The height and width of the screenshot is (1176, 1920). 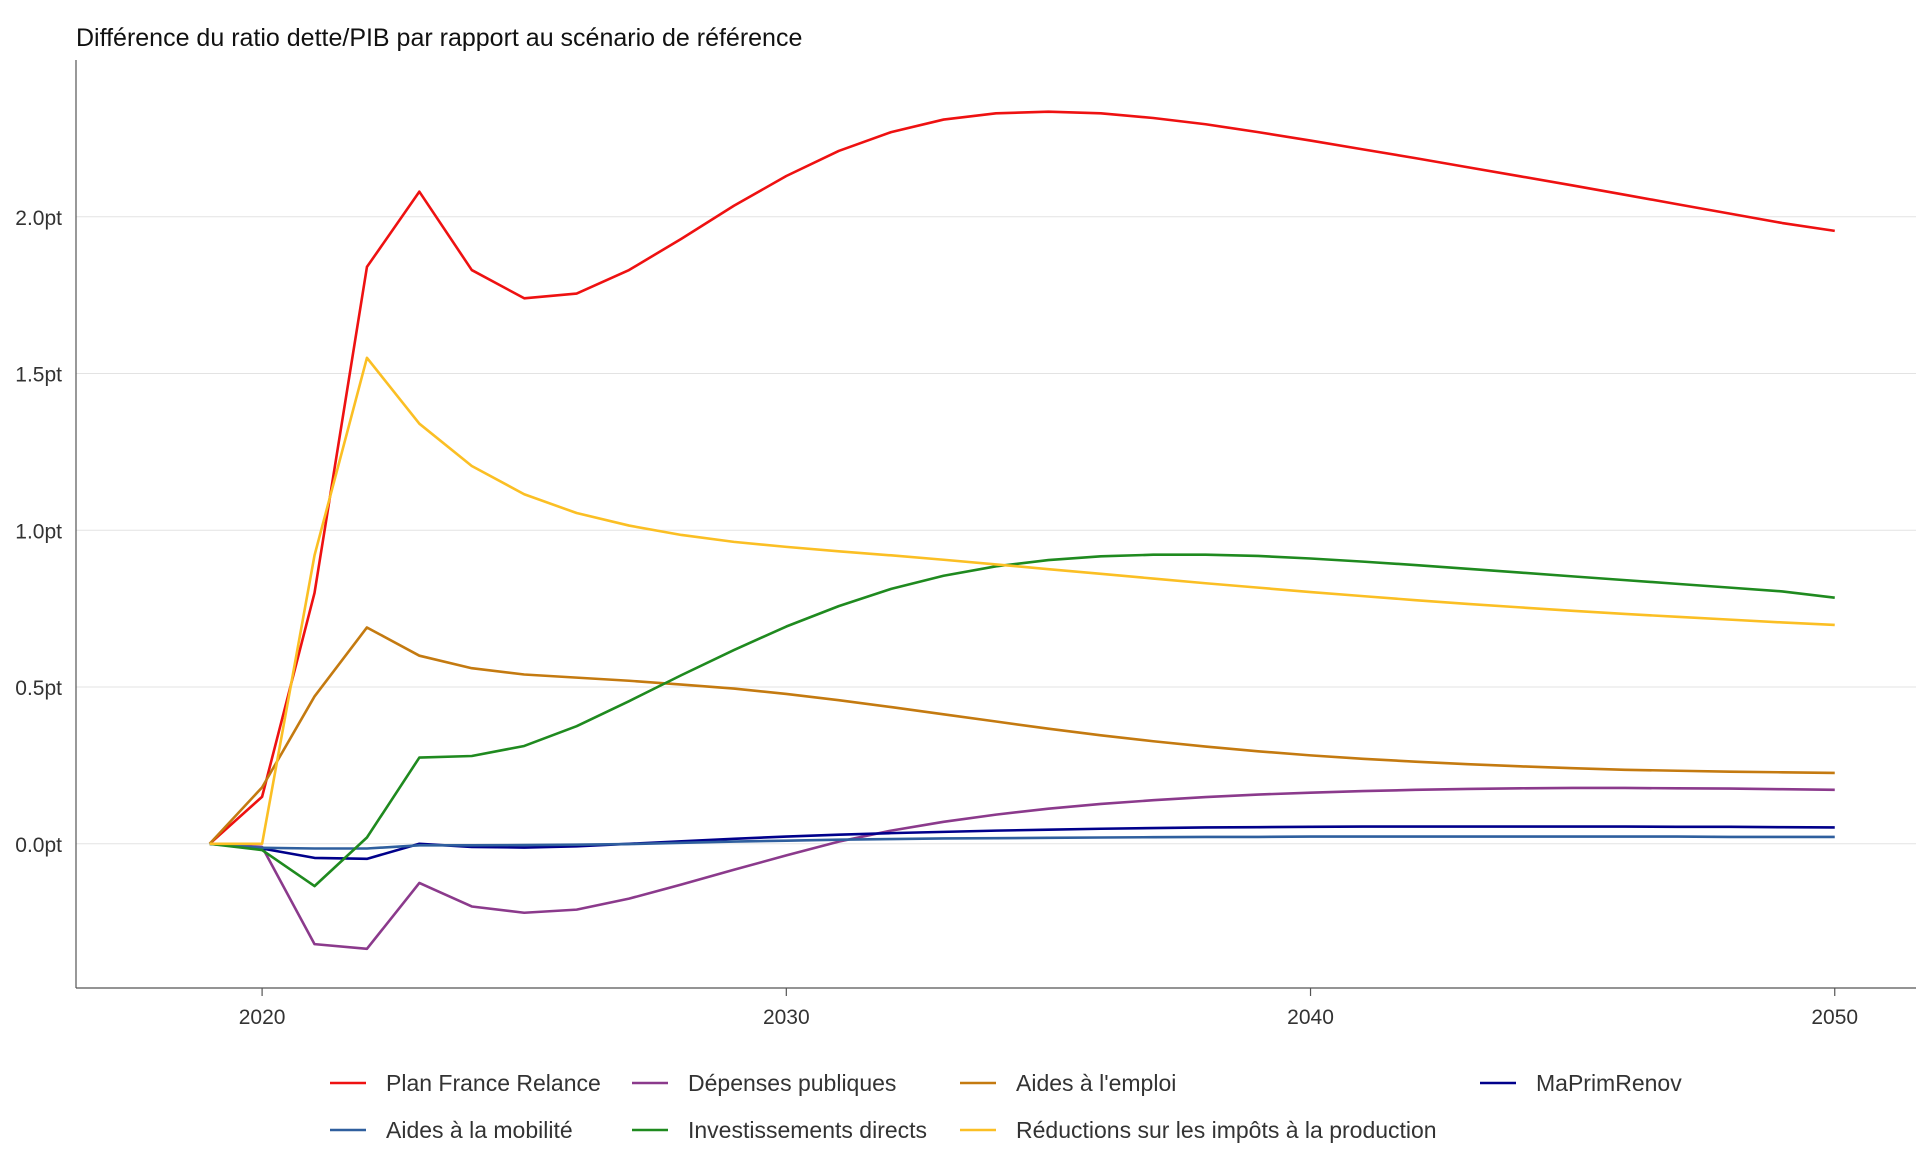 I want to click on y-tick-label: 2.0pt, so click(x=38, y=218).